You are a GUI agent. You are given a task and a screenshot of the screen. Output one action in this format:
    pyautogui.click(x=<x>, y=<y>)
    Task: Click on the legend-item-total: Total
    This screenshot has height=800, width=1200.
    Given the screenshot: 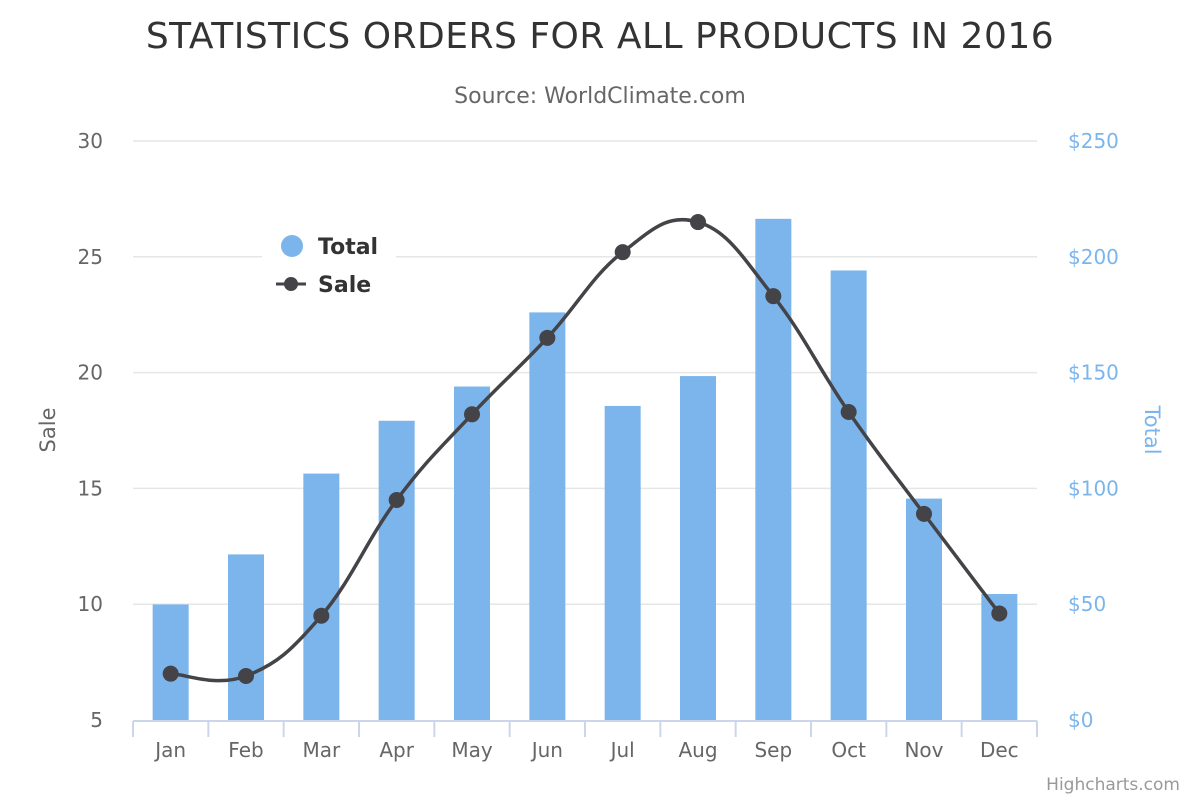 What is the action you would take?
    pyautogui.click(x=329, y=247)
    